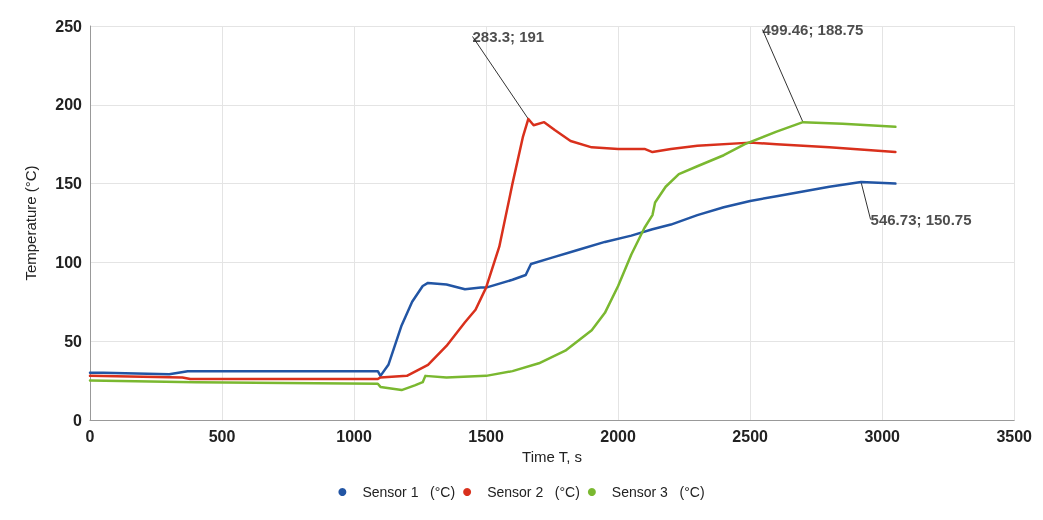 The height and width of the screenshot is (520, 1043). Describe the element at coordinates (409, 492) in the screenshot. I see `legend-label: Sensor 1 (°C)` at that location.